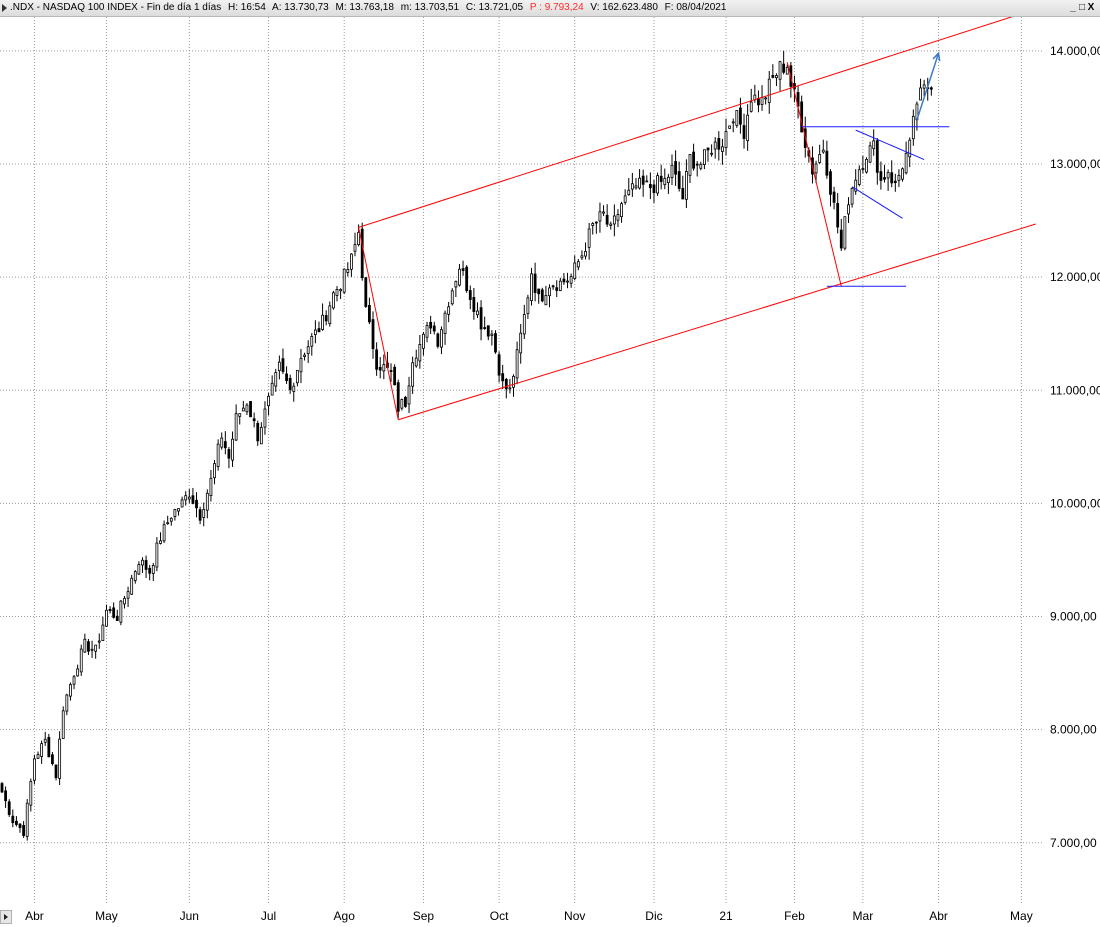 Image resolution: width=1100 pixels, height=927 pixels. Describe the element at coordinates (890, 144) in the screenshot. I see `flag-upper-line` at that location.